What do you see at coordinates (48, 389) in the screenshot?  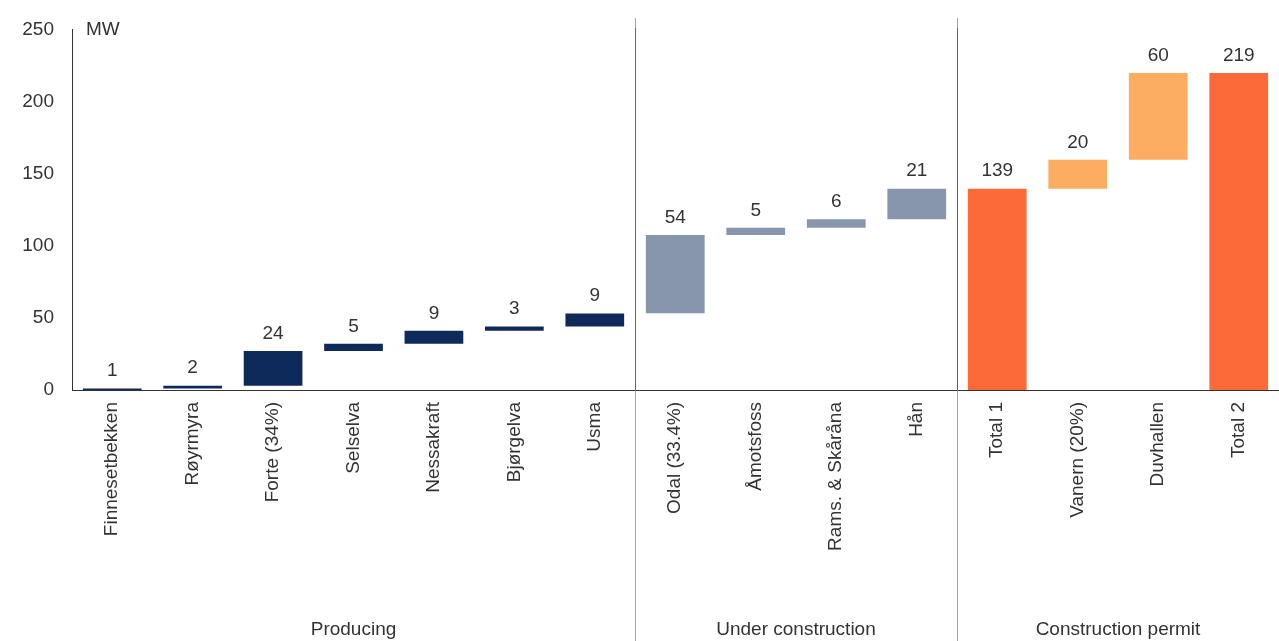 I see `y-tick-label: 0` at bounding box center [48, 389].